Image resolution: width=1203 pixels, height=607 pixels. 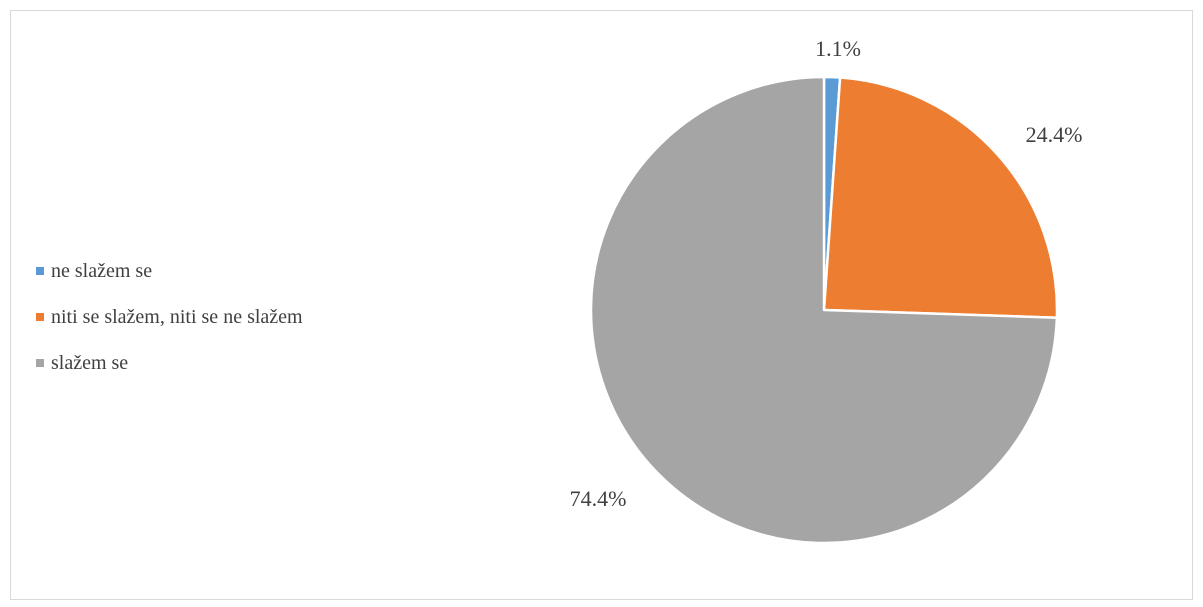 I want to click on legend-label: niti se slažem, niti se ne slažem, so click(x=177, y=316).